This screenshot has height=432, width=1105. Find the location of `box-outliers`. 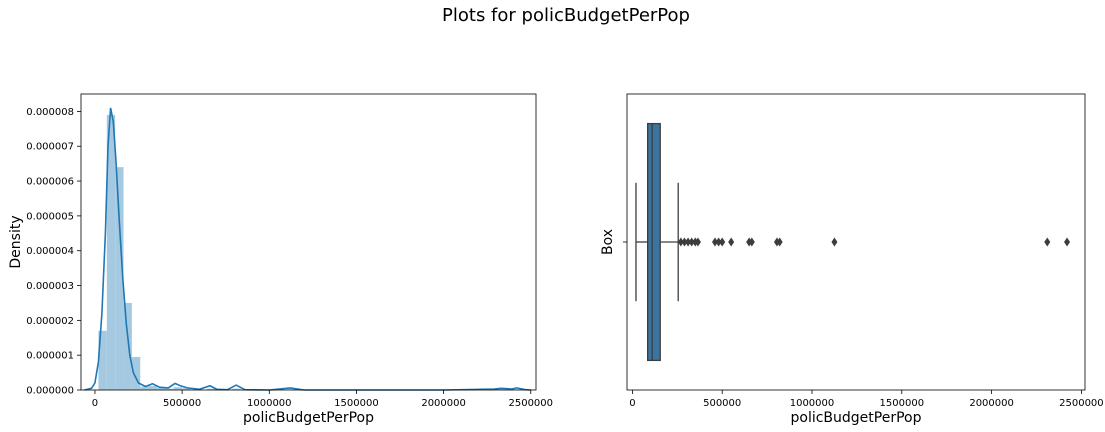

box-outliers is located at coordinates (874, 242).